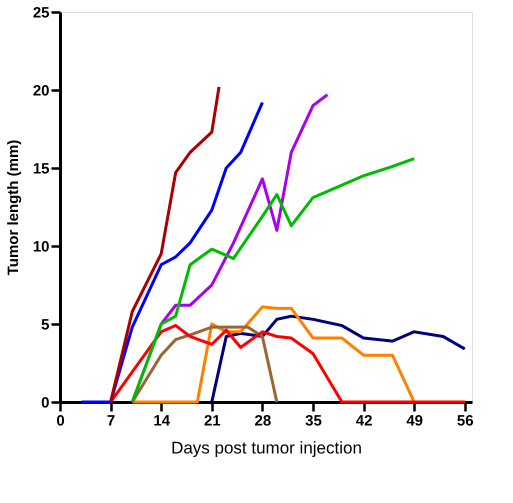 This screenshot has height=503, width=513. I want to click on x-tick-label: 42, so click(364, 421).